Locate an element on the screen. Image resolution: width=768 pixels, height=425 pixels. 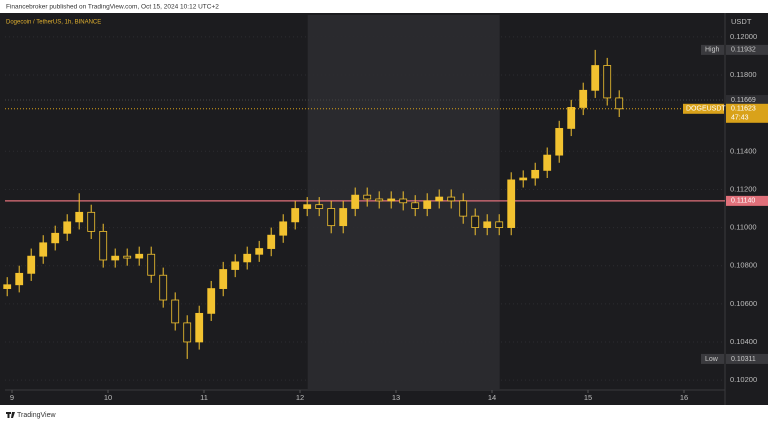
y-tick-label: 0.11000 is located at coordinates (743, 227).